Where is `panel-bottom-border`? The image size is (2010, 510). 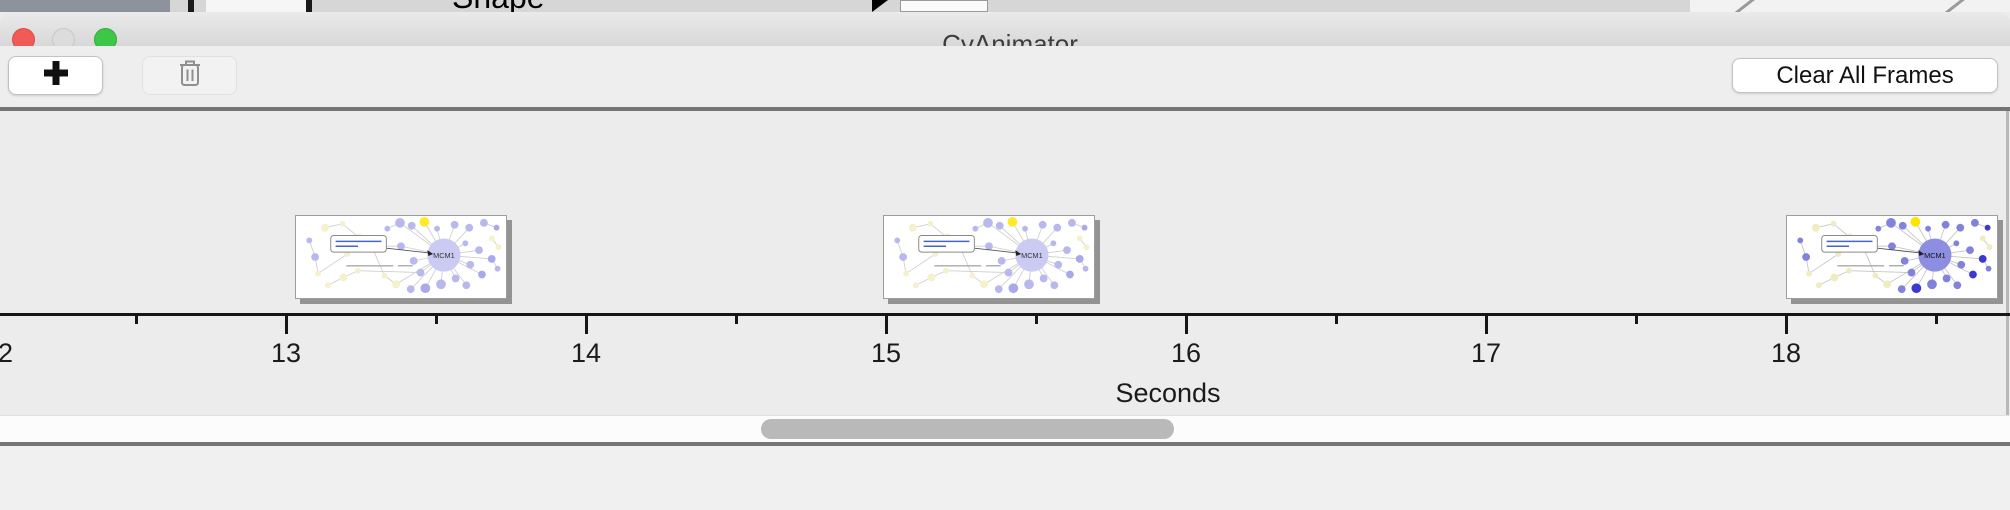 panel-bottom-border is located at coordinates (1005, 444).